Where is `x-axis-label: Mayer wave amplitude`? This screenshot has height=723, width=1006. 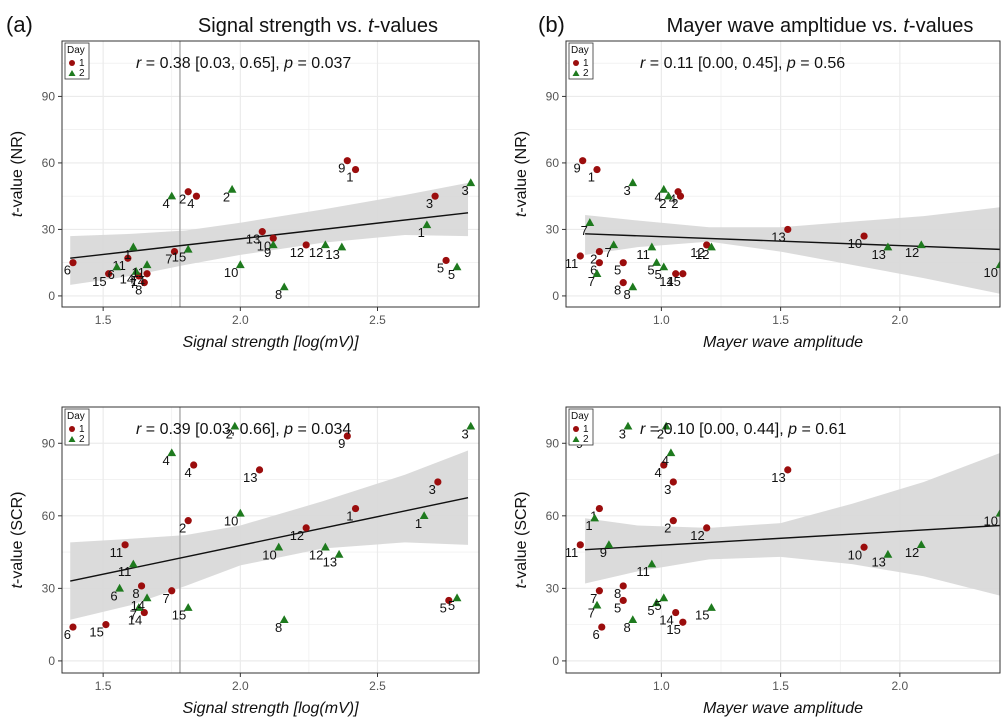
x-axis-label: Mayer wave amplitude is located at coordinates (783, 342).